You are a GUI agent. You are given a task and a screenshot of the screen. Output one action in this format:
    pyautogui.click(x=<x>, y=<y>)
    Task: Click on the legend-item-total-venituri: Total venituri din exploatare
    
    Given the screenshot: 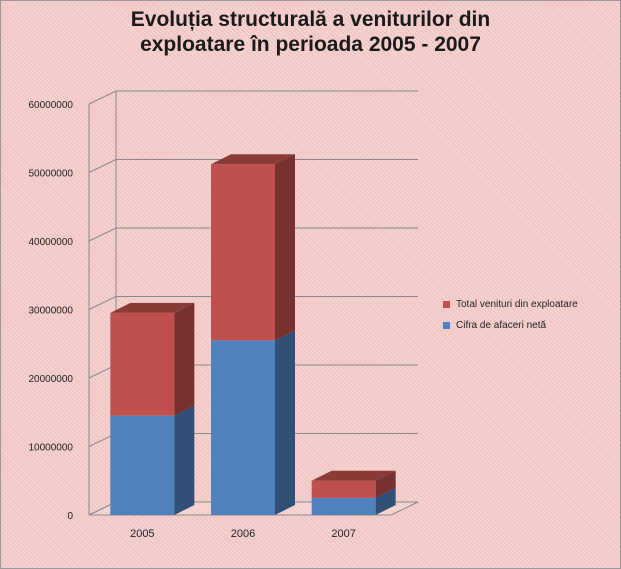 What is the action you would take?
    pyautogui.click(x=510, y=304)
    